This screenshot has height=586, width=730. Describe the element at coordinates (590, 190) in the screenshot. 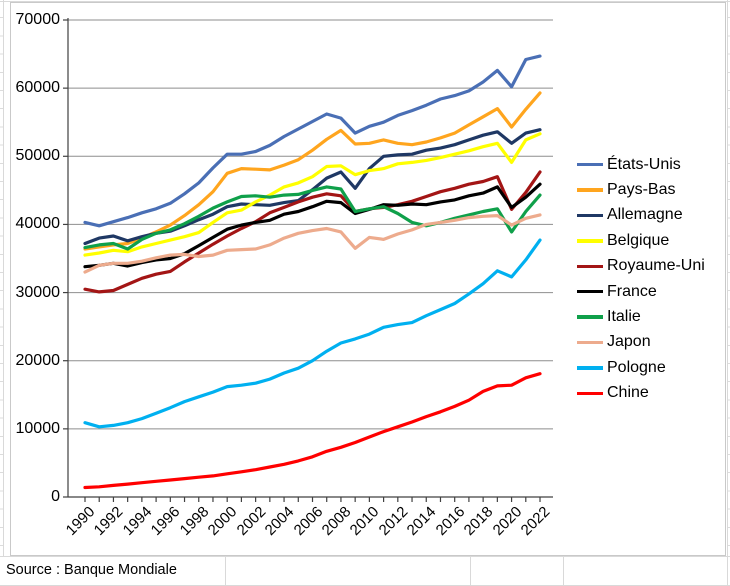

I see `legend-swatch-pays-bas` at that location.